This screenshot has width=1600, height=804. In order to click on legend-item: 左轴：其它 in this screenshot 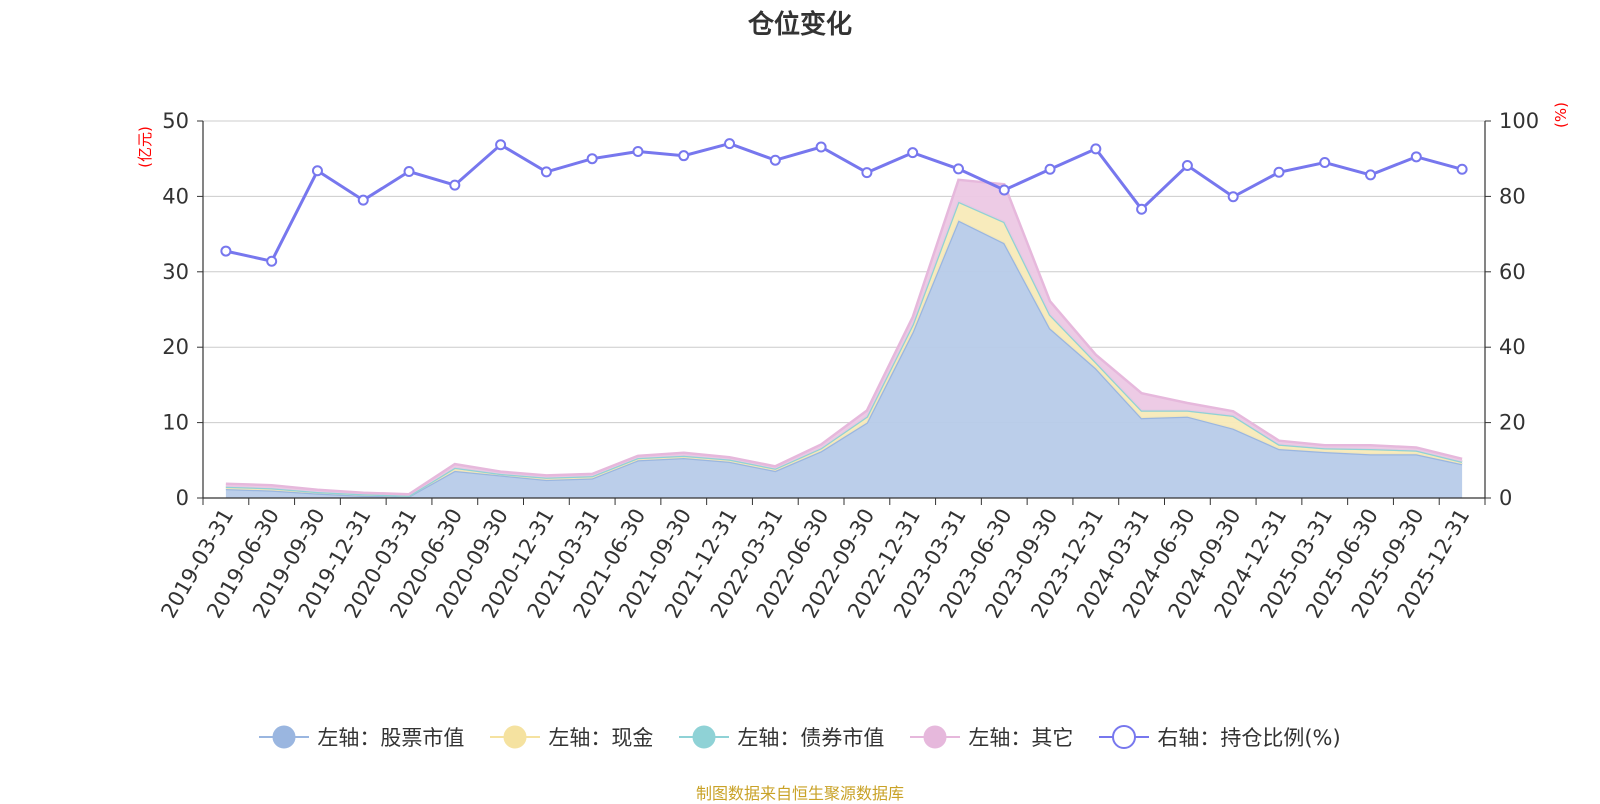, I will do `click(991, 737)`.